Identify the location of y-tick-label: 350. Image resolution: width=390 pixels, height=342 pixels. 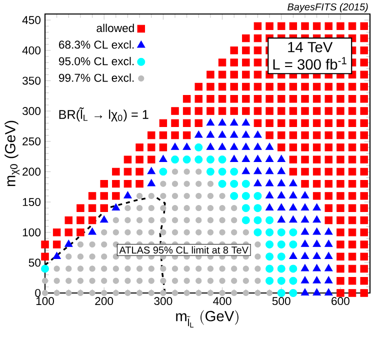
(31, 80).